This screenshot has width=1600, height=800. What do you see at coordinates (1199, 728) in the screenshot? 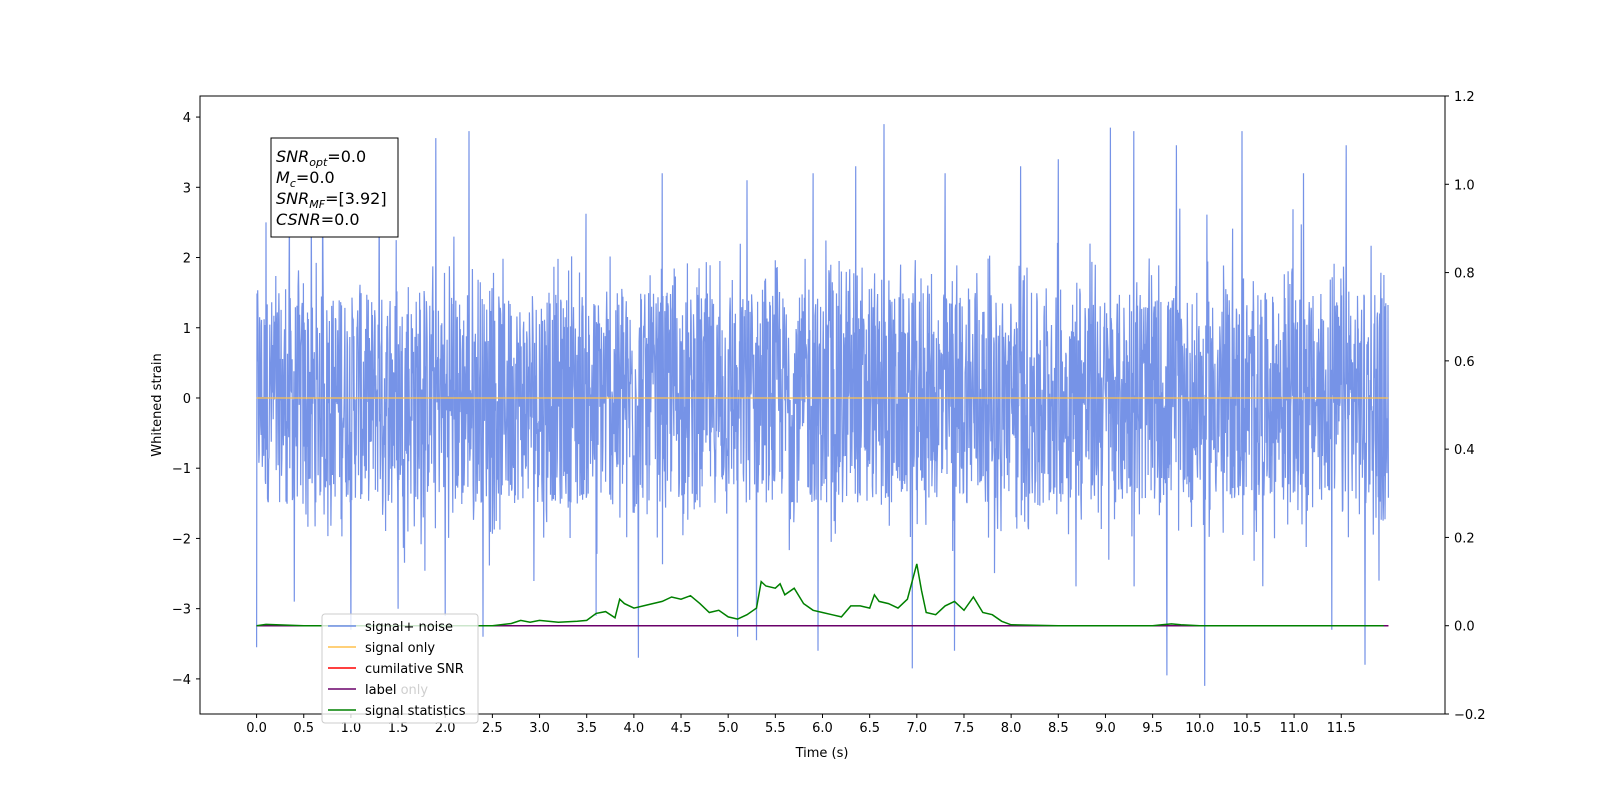
I see `x-tick-label: 10.0` at bounding box center [1199, 728].